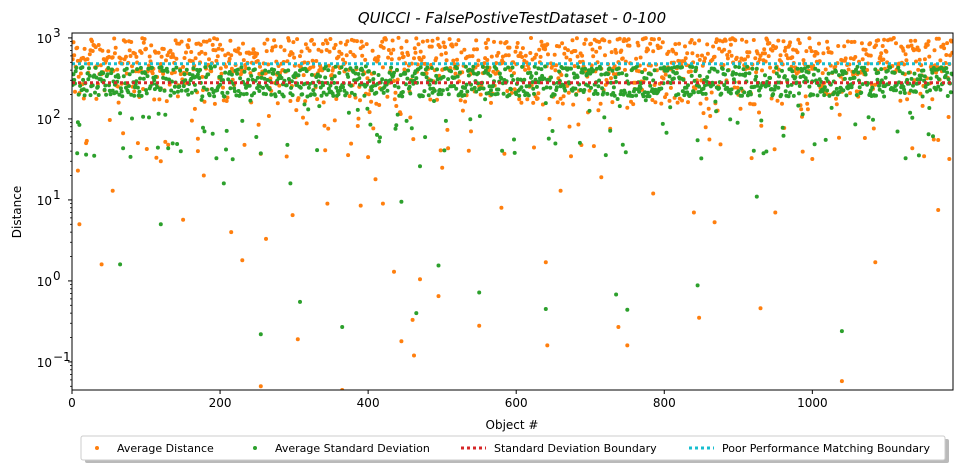 The height and width of the screenshot is (471, 964). Describe the element at coordinates (448, 400) in the screenshot. I see `x-axis: 0 200 400 600 800 1000` at that location.